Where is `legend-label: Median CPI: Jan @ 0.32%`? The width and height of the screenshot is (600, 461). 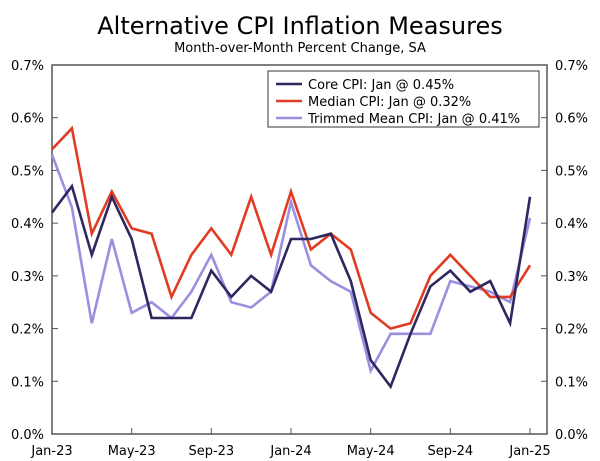
legend-label: Median CPI: Jan @ 0.32% is located at coordinates (389, 102).